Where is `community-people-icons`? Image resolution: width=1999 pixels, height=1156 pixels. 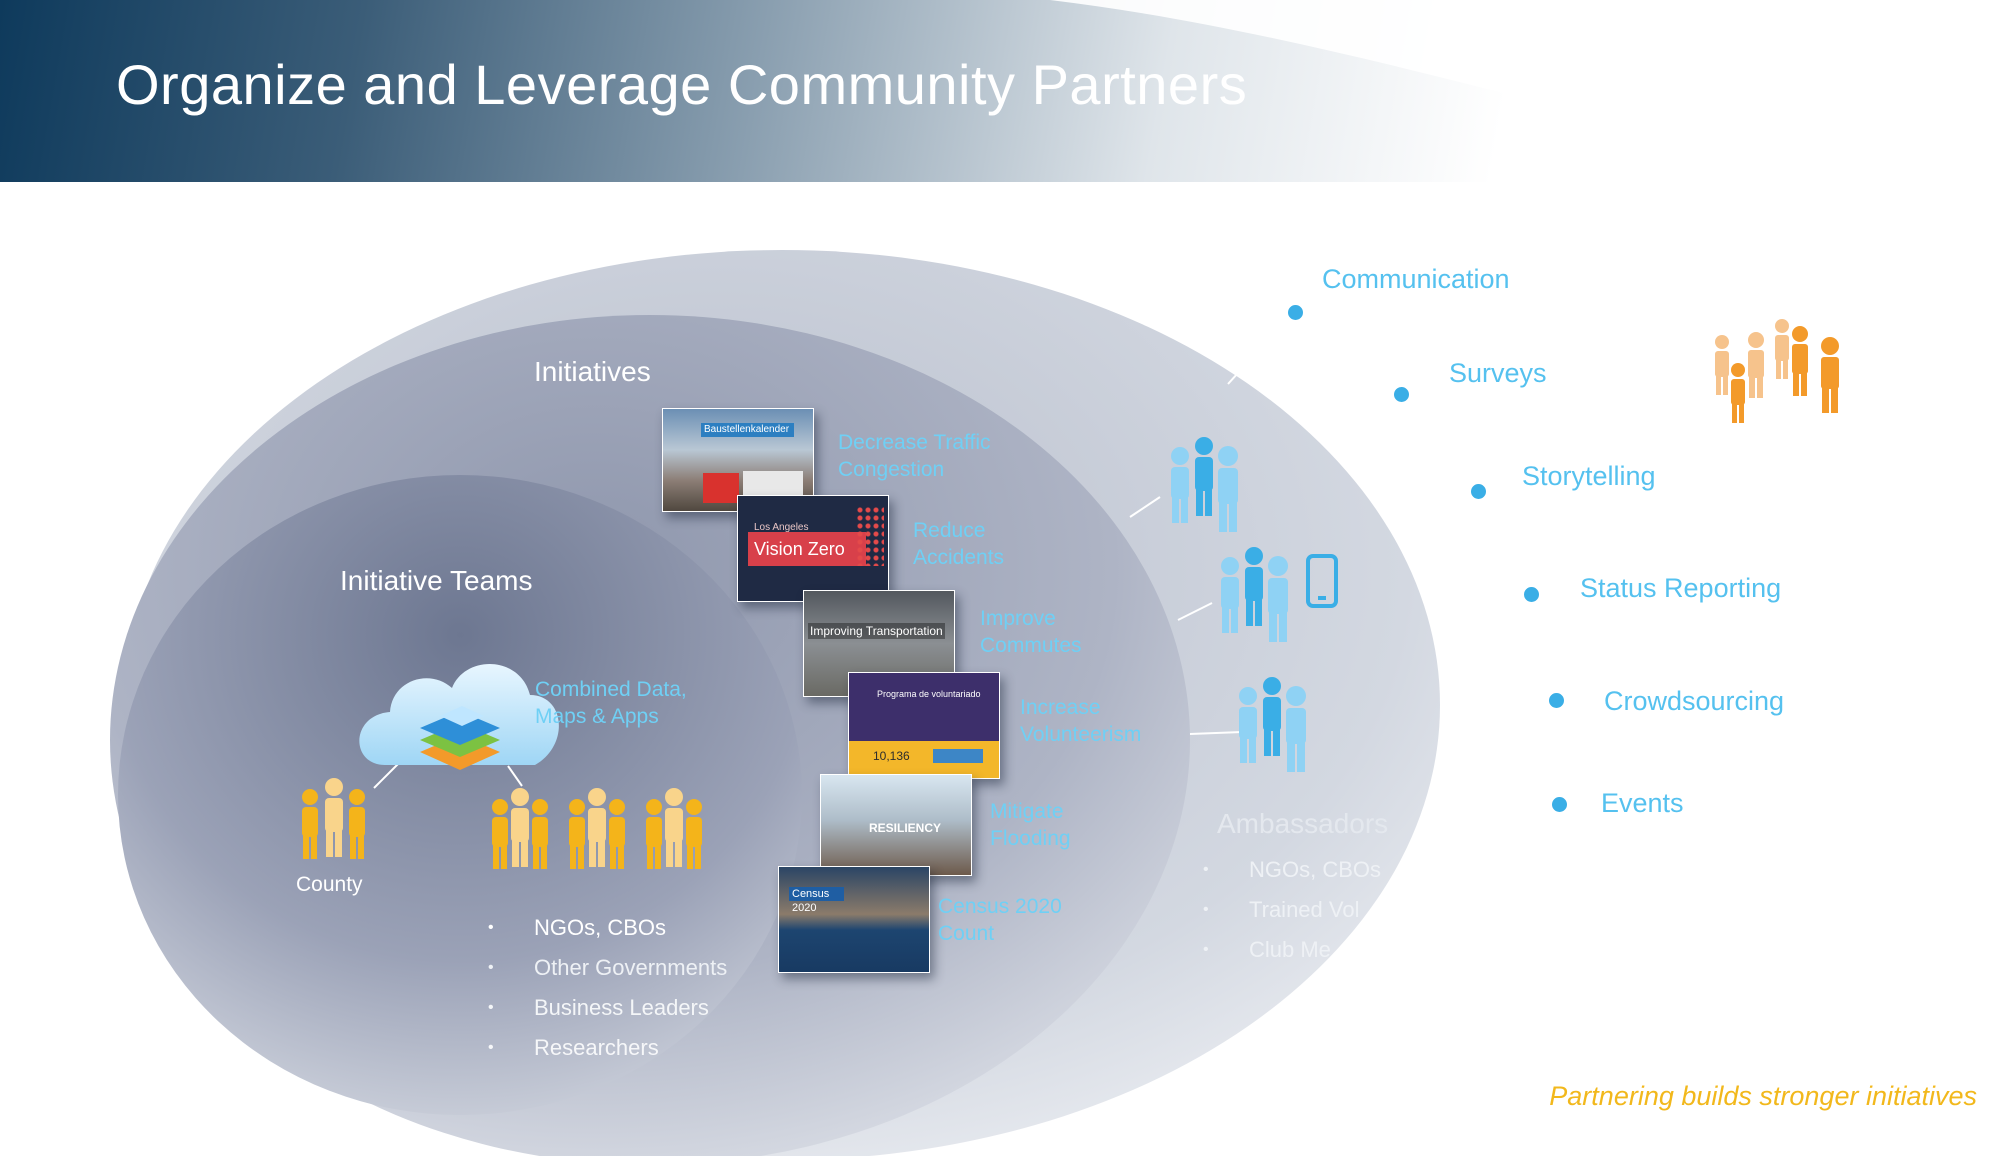 community-people-icons is located at coordinates (1777, 371).